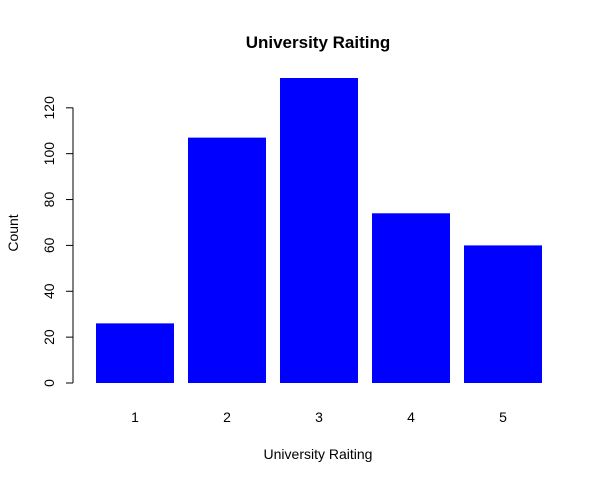 The height and width of the screenshot is (484, 599). I want to click on x-tick-label: 1, so click(135, 417).